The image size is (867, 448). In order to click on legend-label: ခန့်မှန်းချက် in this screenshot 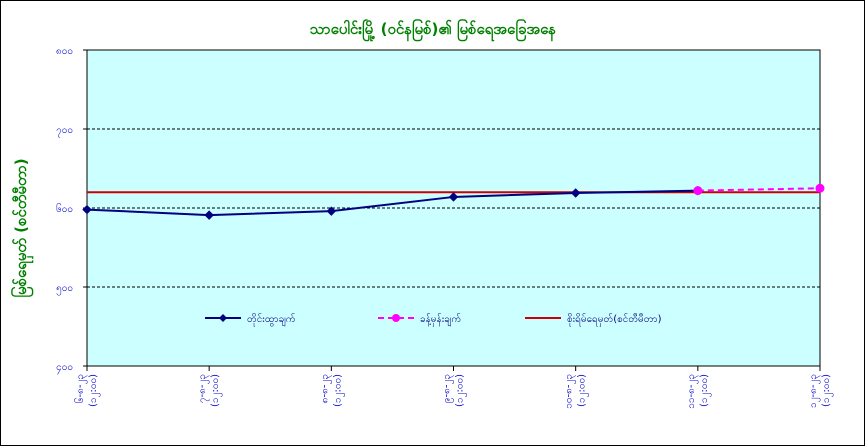, I will do `click(440, 319)`.